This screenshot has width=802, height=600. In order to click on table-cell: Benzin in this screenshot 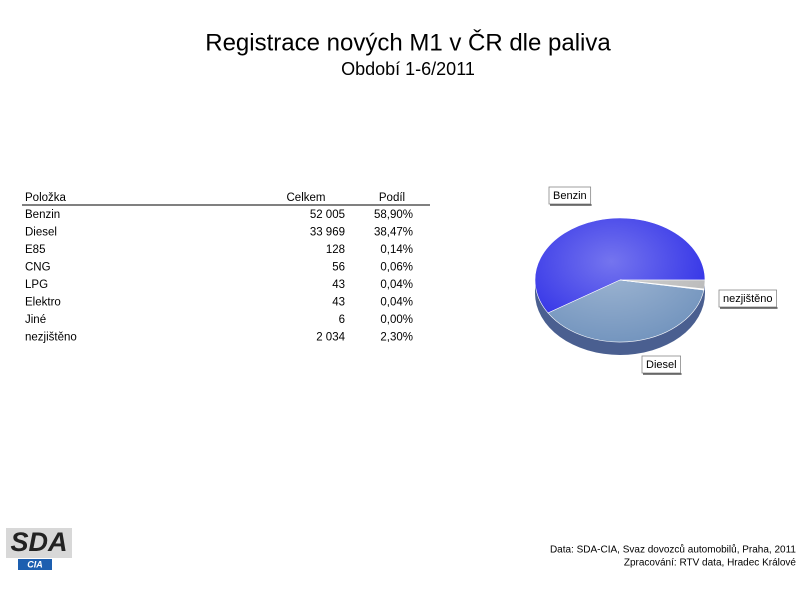, I will do `click(42, 215)`.